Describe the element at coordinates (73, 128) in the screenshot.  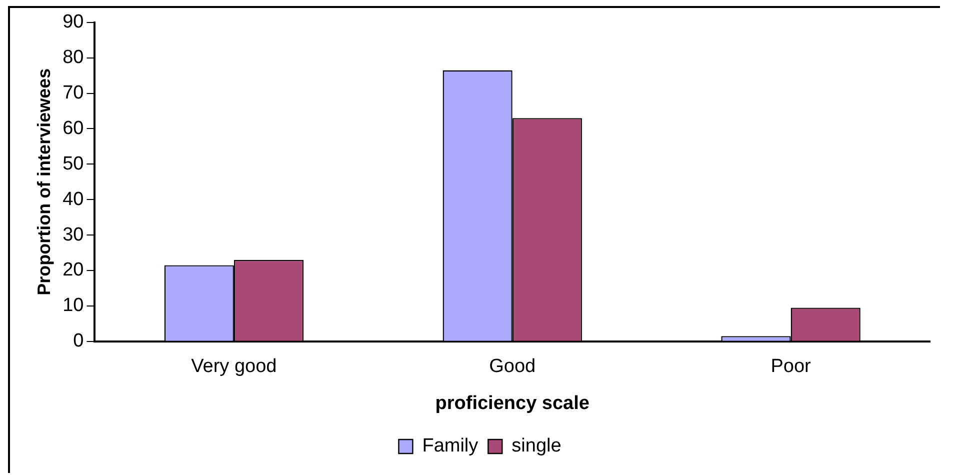
I see `y-tick-label: 60` at that location.